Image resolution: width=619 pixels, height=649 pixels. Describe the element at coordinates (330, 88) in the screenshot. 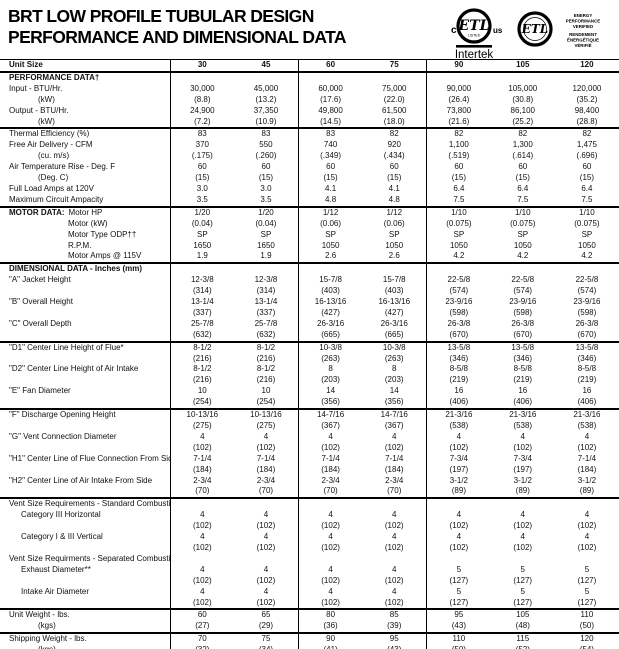

I see `cell: 60,000` at that location.